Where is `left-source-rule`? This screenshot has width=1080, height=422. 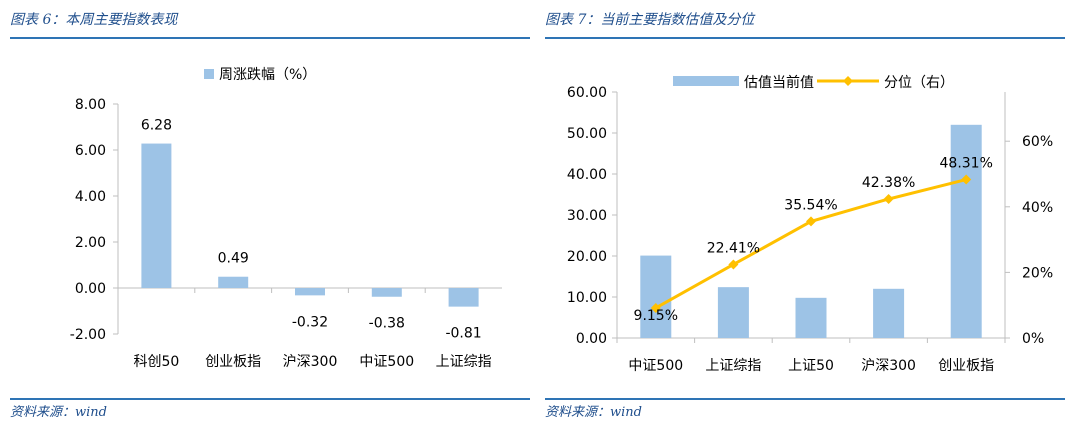
left-source-rule is located at coordinates (270, 399).